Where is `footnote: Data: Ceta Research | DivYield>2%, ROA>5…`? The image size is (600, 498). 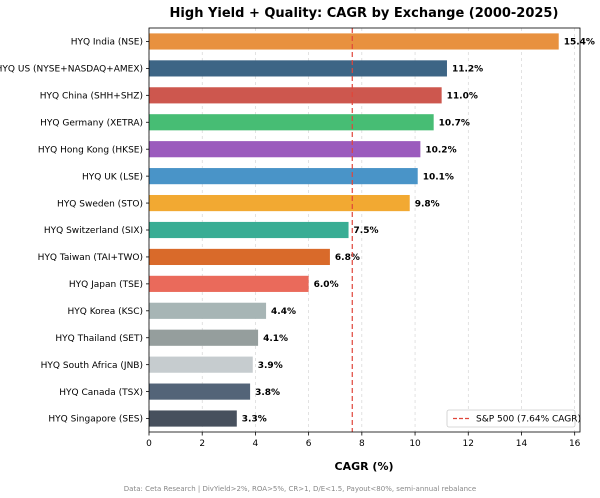 footnote: Data: Ceta Research | DivYield>2%, ROA>5… is located at coordinates (300, 489).